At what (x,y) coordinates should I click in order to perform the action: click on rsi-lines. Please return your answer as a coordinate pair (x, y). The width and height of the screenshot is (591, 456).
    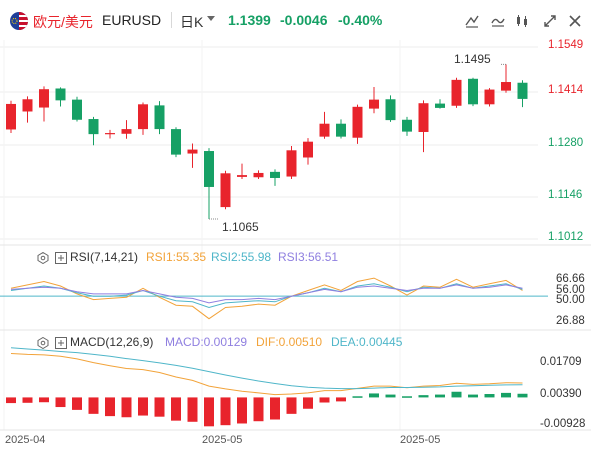
    Looking at the image, I should click on (274, 298).